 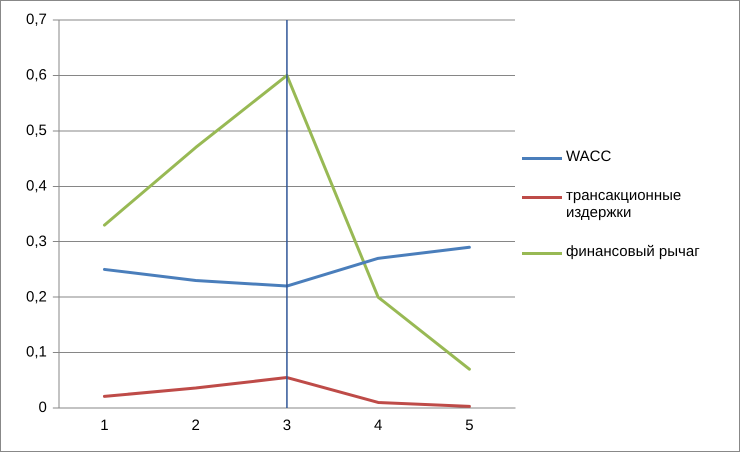 What do you see at coordinates (104, 425) in the screenshot?
I see `x-tick-label: 1` at bounding box center [104, 425].